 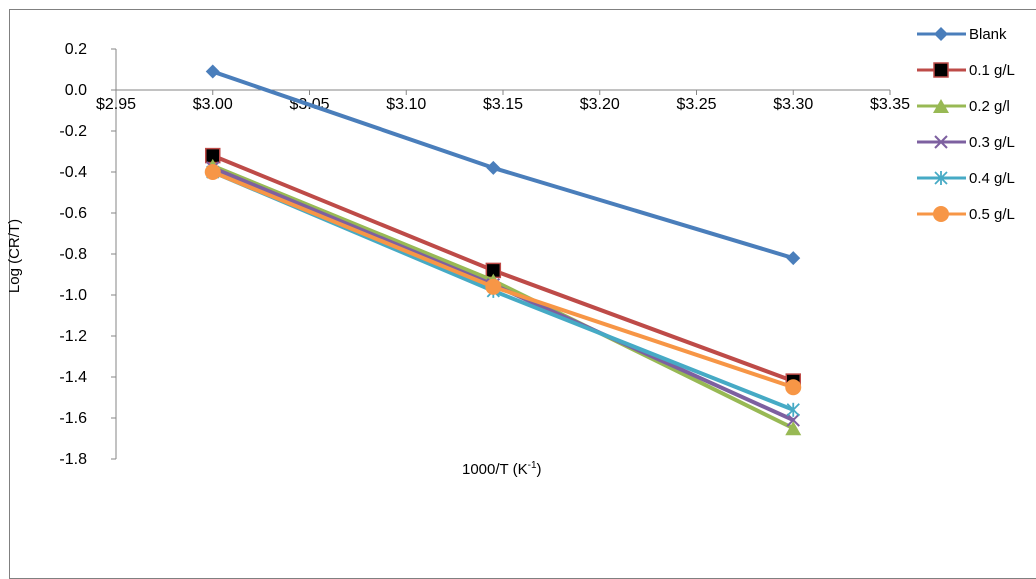 I want to click on y-tick-label: -0.4, so click(x=73, y=172).